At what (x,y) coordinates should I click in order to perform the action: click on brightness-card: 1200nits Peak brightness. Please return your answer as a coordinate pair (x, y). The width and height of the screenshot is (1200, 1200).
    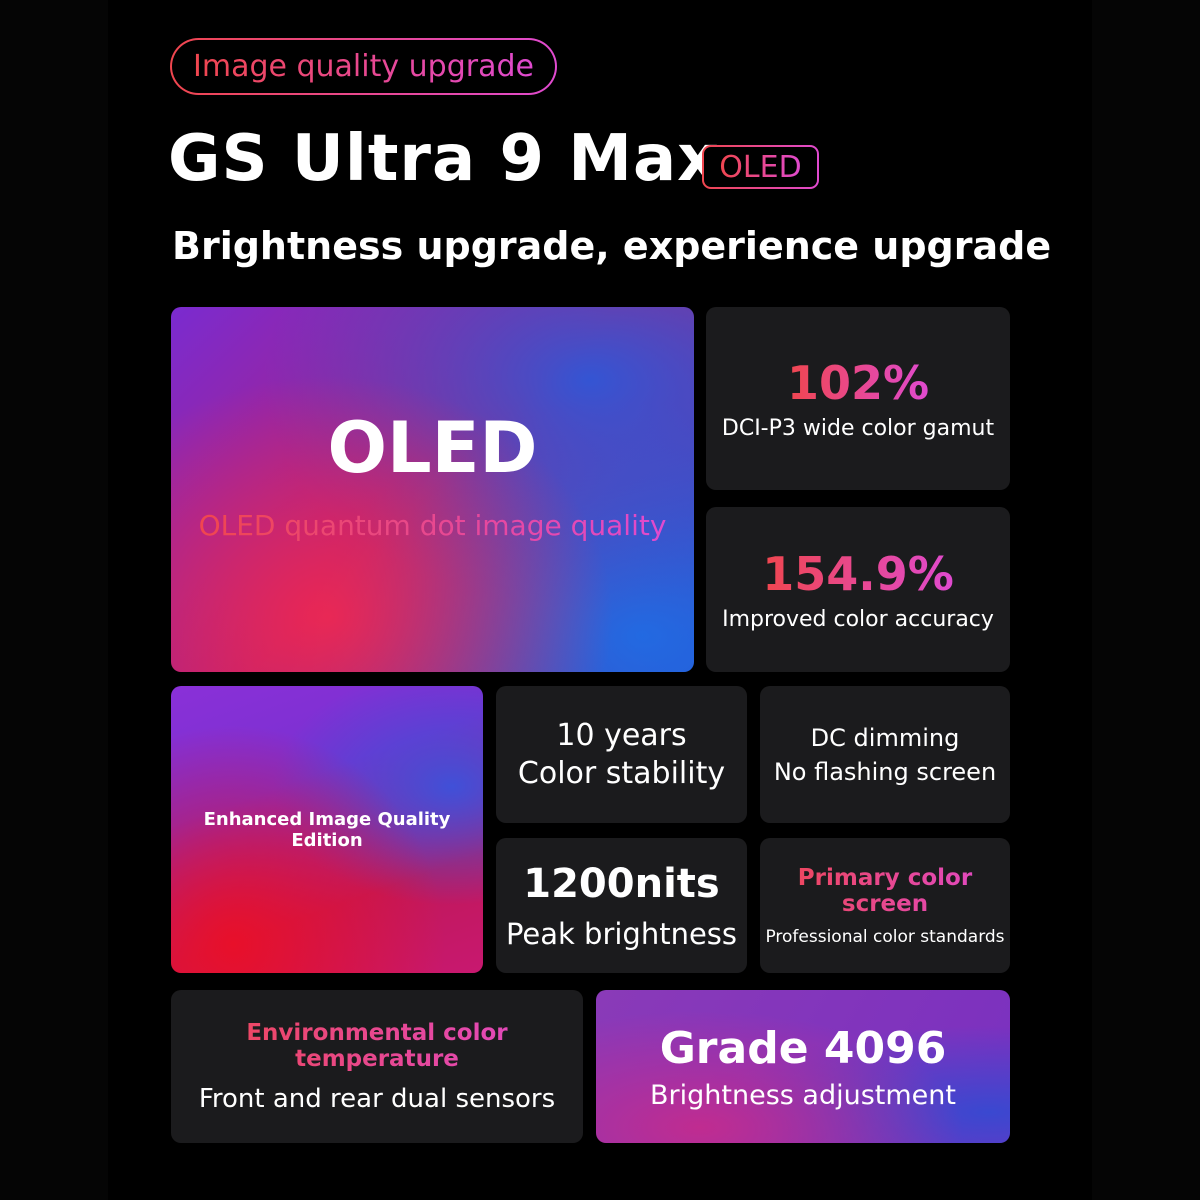
    Looking at the image, I should click on (621, 905).